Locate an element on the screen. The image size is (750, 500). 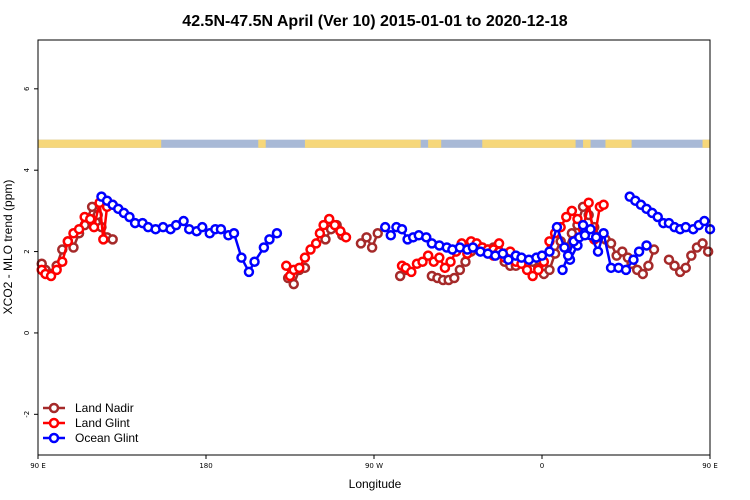
legend-label: Land Nadir is located at coordinates (104, 408).